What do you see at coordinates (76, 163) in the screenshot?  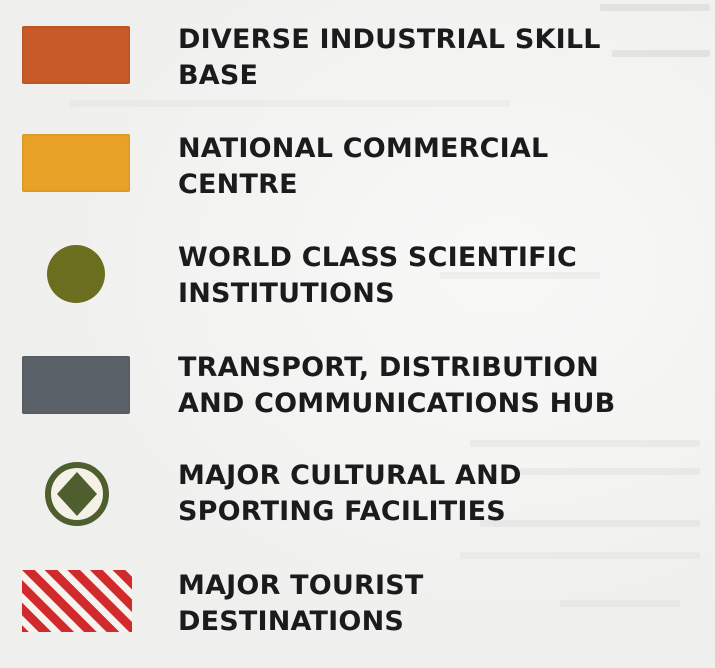 I see `commercial-swatch` at bounding box center [76, 163].